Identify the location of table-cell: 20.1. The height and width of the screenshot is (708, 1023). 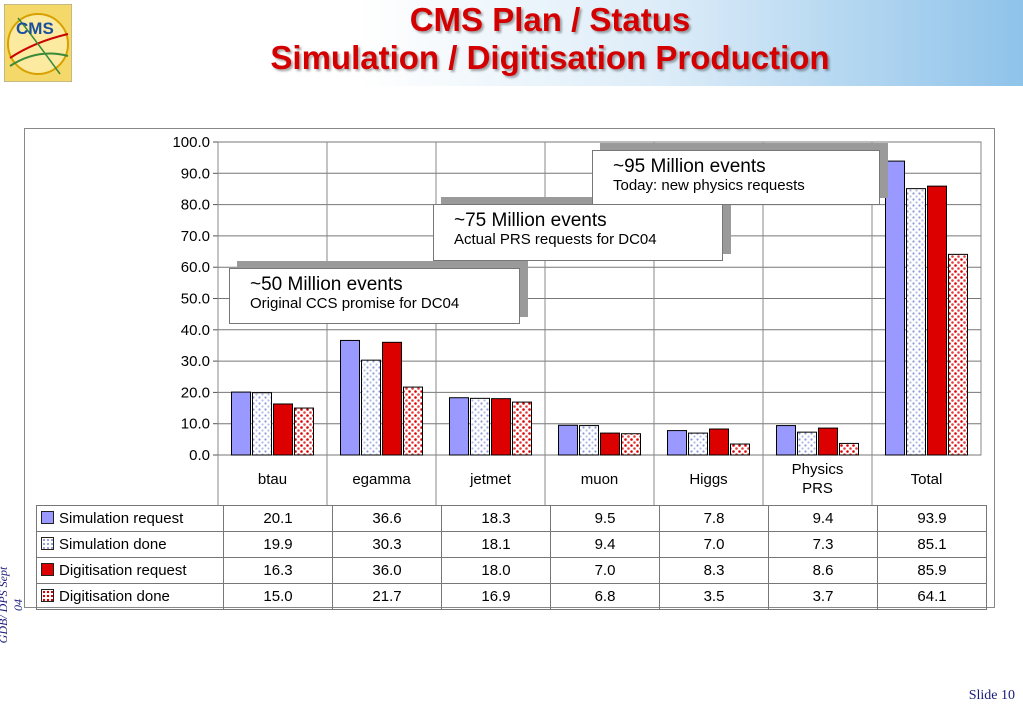
(278, 518).